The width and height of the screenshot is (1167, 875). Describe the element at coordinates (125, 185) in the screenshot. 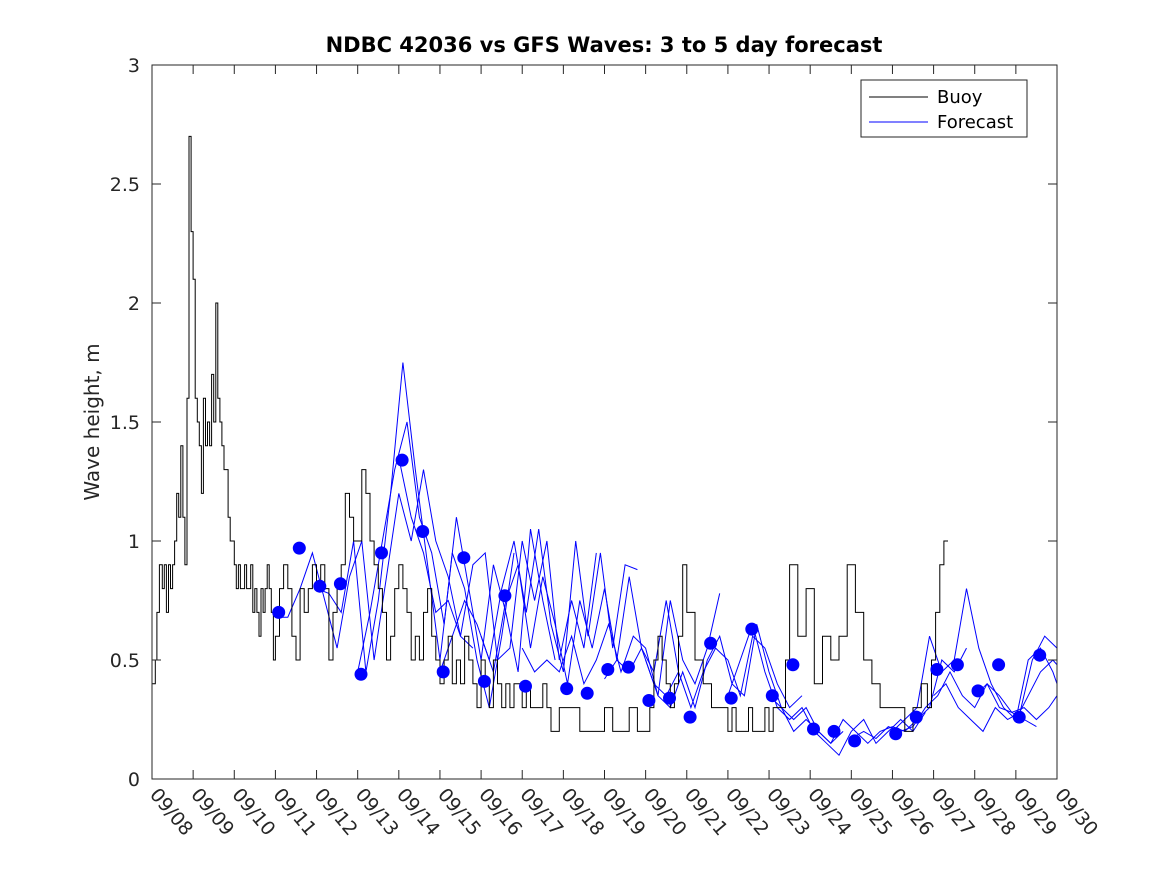

I see `y-tick-label: 2.5` at that location.